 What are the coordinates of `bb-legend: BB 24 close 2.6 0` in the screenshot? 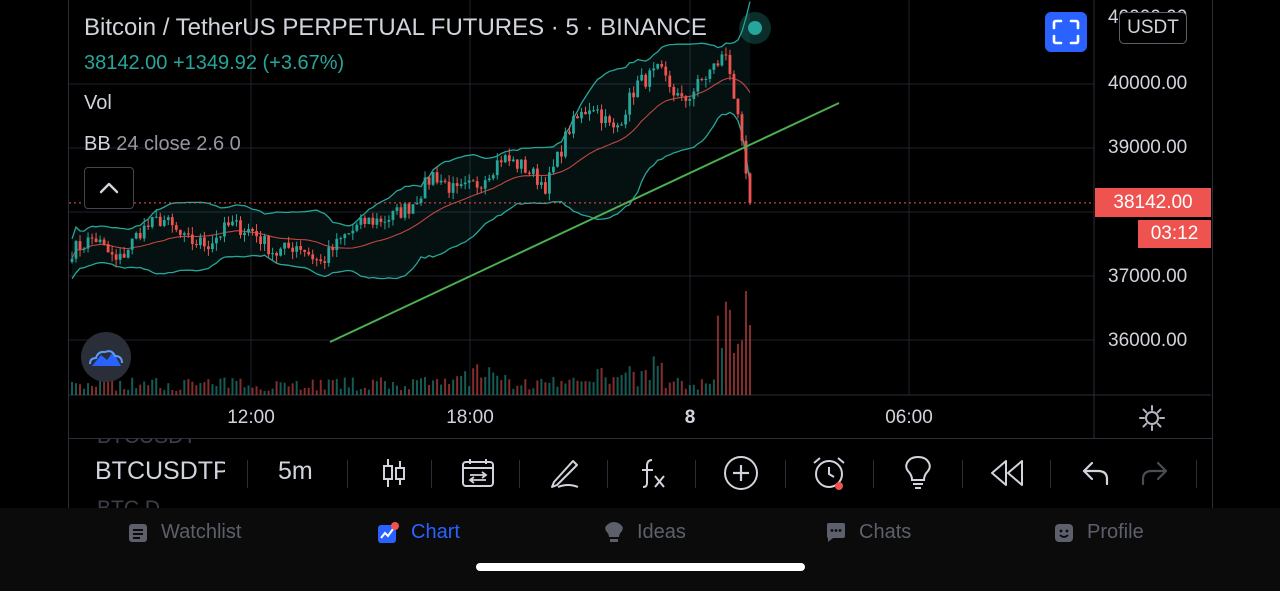 It's located at (162, 144).